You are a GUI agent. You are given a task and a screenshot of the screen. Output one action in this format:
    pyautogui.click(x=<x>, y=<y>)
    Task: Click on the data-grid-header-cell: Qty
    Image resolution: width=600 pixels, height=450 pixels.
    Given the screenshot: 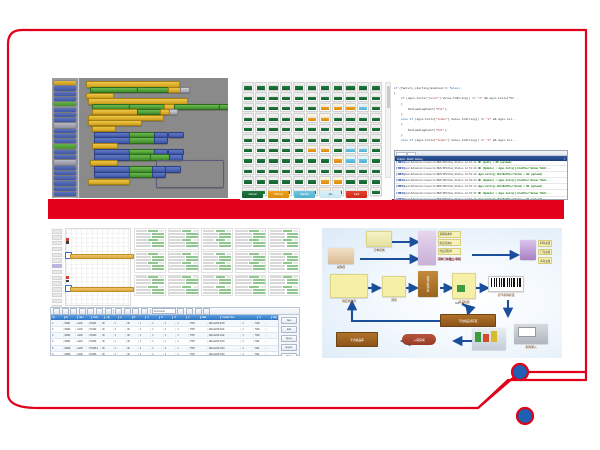 What is the action you would take?
    pyautogui.click(x=112, y=318)
    